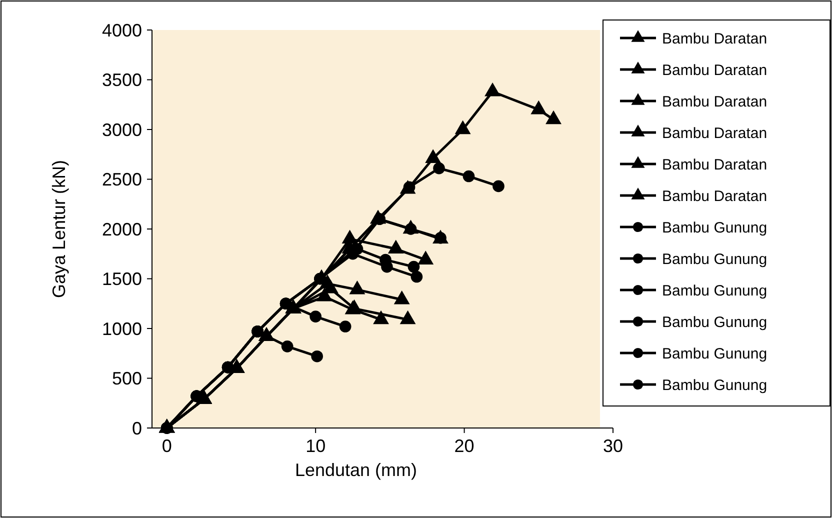 This screenshot has width=832, height=518. What do you see at coordinates (127, 378) in the screenshot?
I see `y-tick-label: 500` at bounding box center [127, 378].